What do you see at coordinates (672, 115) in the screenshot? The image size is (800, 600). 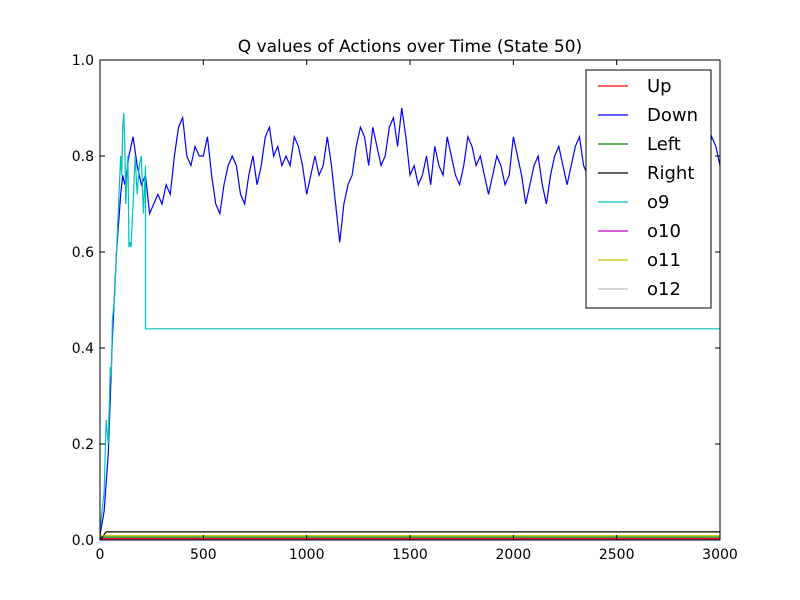 I see `legend-label-down: Down` at bounding box center [672, 115].